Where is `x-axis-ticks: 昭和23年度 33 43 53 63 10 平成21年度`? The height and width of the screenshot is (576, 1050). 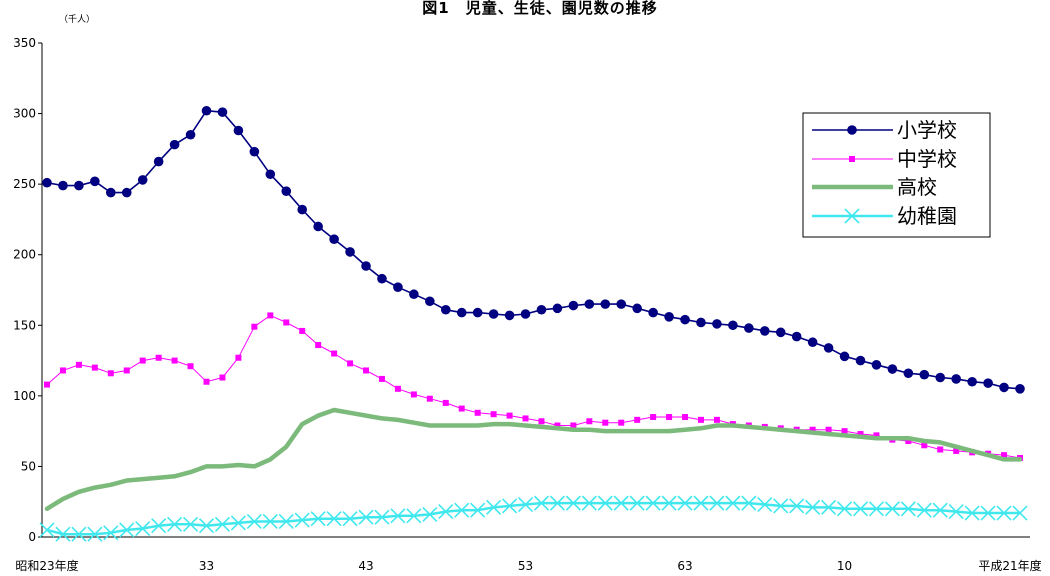
x-axis-ticks: 昭和23年度 33 43 53 63 10 平成21年度 is located at coordinates (528, 565).